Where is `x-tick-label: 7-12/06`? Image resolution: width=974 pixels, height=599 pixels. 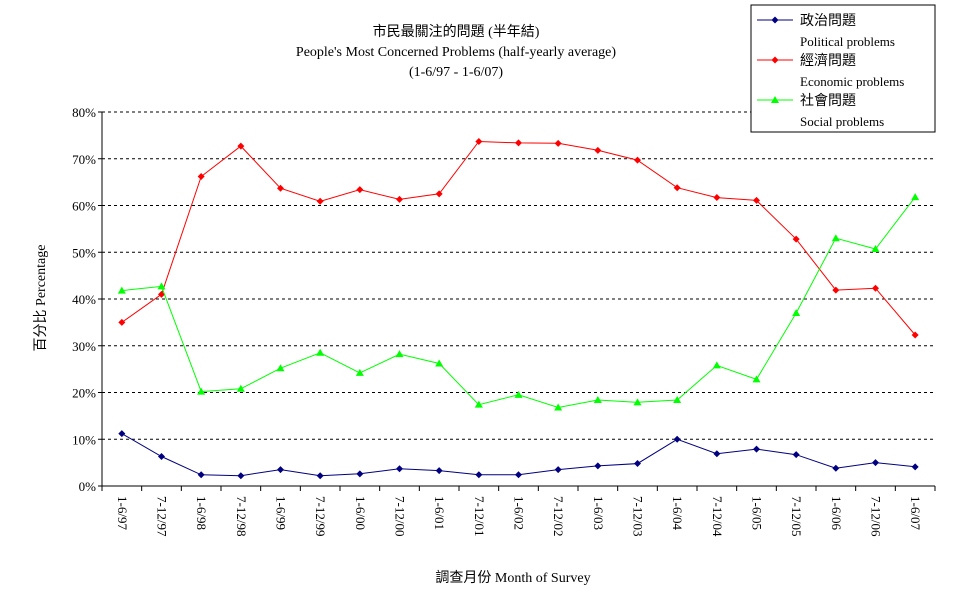
x-tick-label: 7-12/06 is located at coordinates (876, 516).